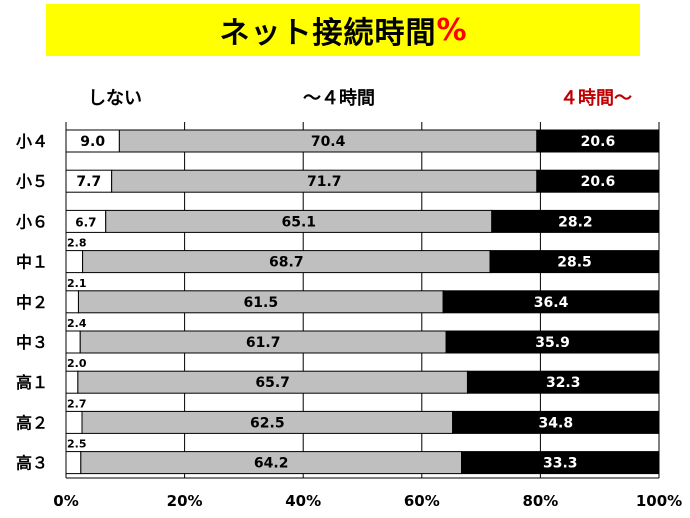 Image resolution: width=690 pixels, height=518 pixels. I want to click on data-label: 2.0, so click(77, 363).